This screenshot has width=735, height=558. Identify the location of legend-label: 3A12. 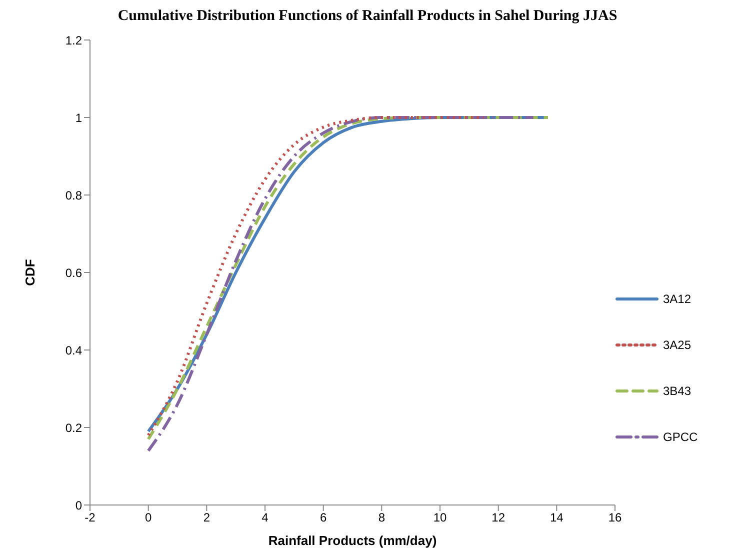
(677, 299).